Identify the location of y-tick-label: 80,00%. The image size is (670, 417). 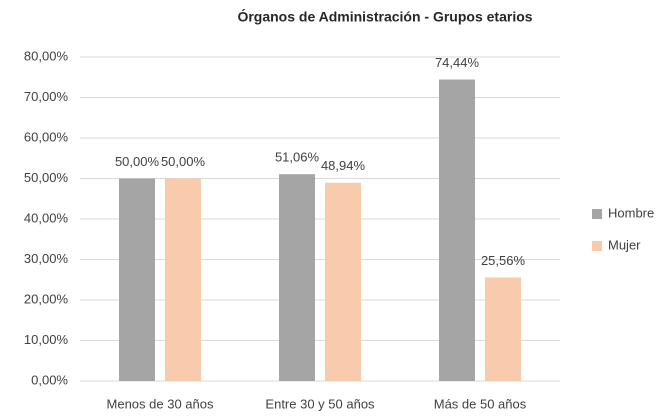
(46, 55).